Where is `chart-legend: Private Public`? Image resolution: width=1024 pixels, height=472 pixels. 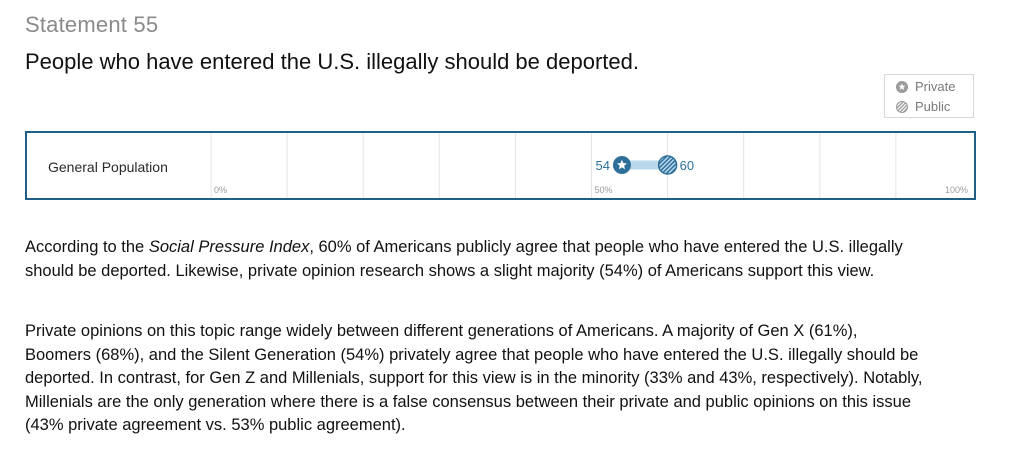
chart-legend: Private Public is located at coordinates (929, 96).